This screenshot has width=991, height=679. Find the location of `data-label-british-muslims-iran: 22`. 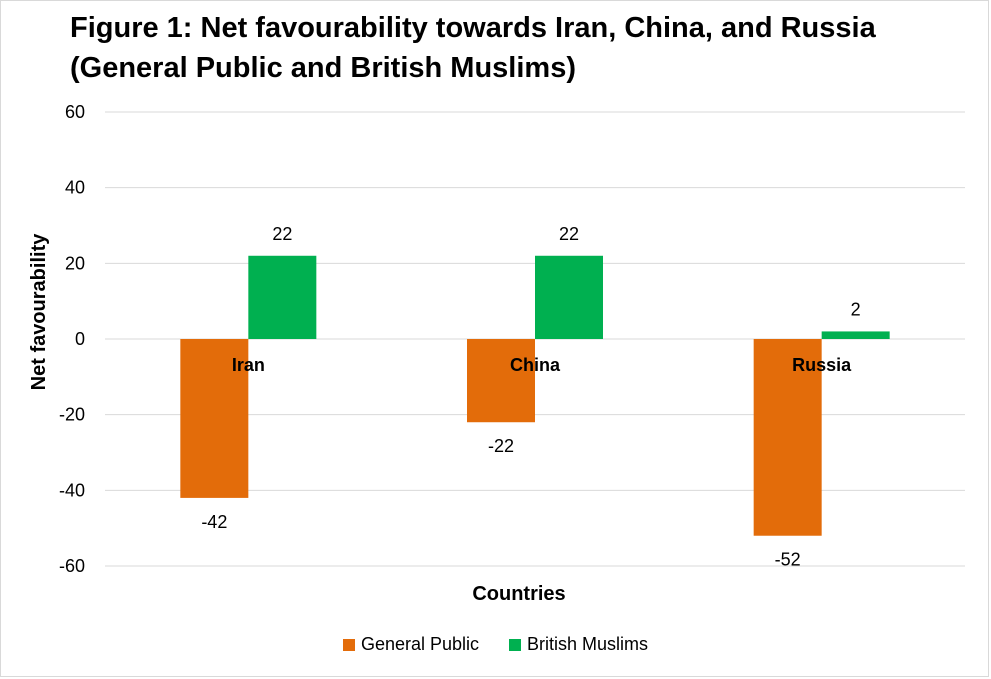

data-label-british-muslims-iran: 22 is located at coordinates (282, 234).